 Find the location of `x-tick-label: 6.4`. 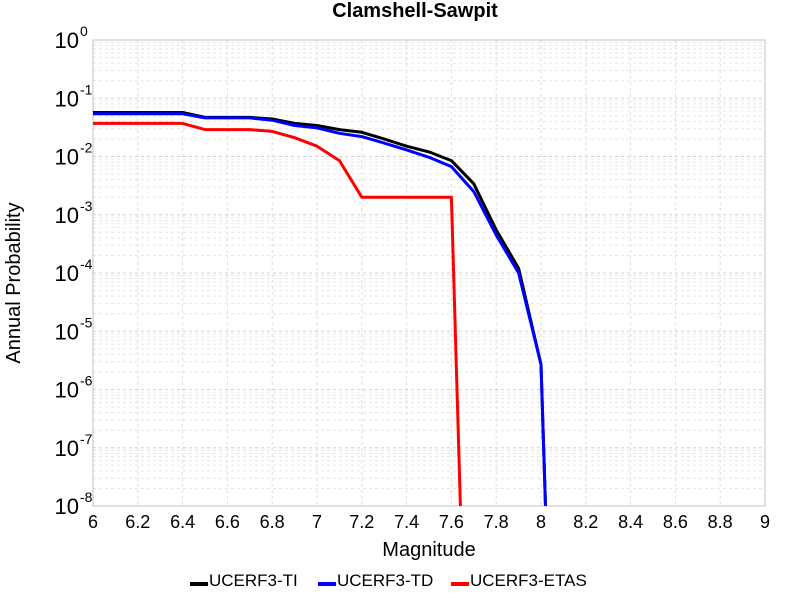

x-tick-label: 6.4 is located at coordinates (182, 522).